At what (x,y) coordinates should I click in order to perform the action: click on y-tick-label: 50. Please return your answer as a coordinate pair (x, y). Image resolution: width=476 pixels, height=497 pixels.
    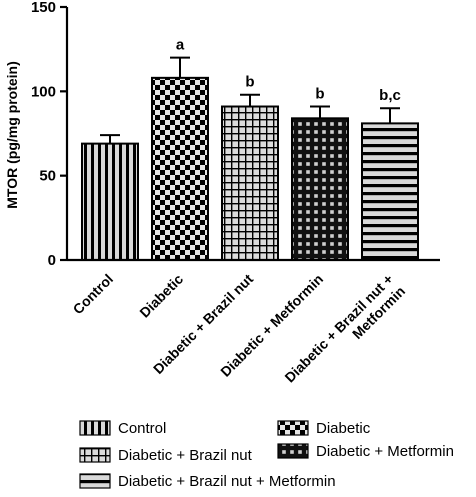
    Looking at the image, I should click on (47, 176).